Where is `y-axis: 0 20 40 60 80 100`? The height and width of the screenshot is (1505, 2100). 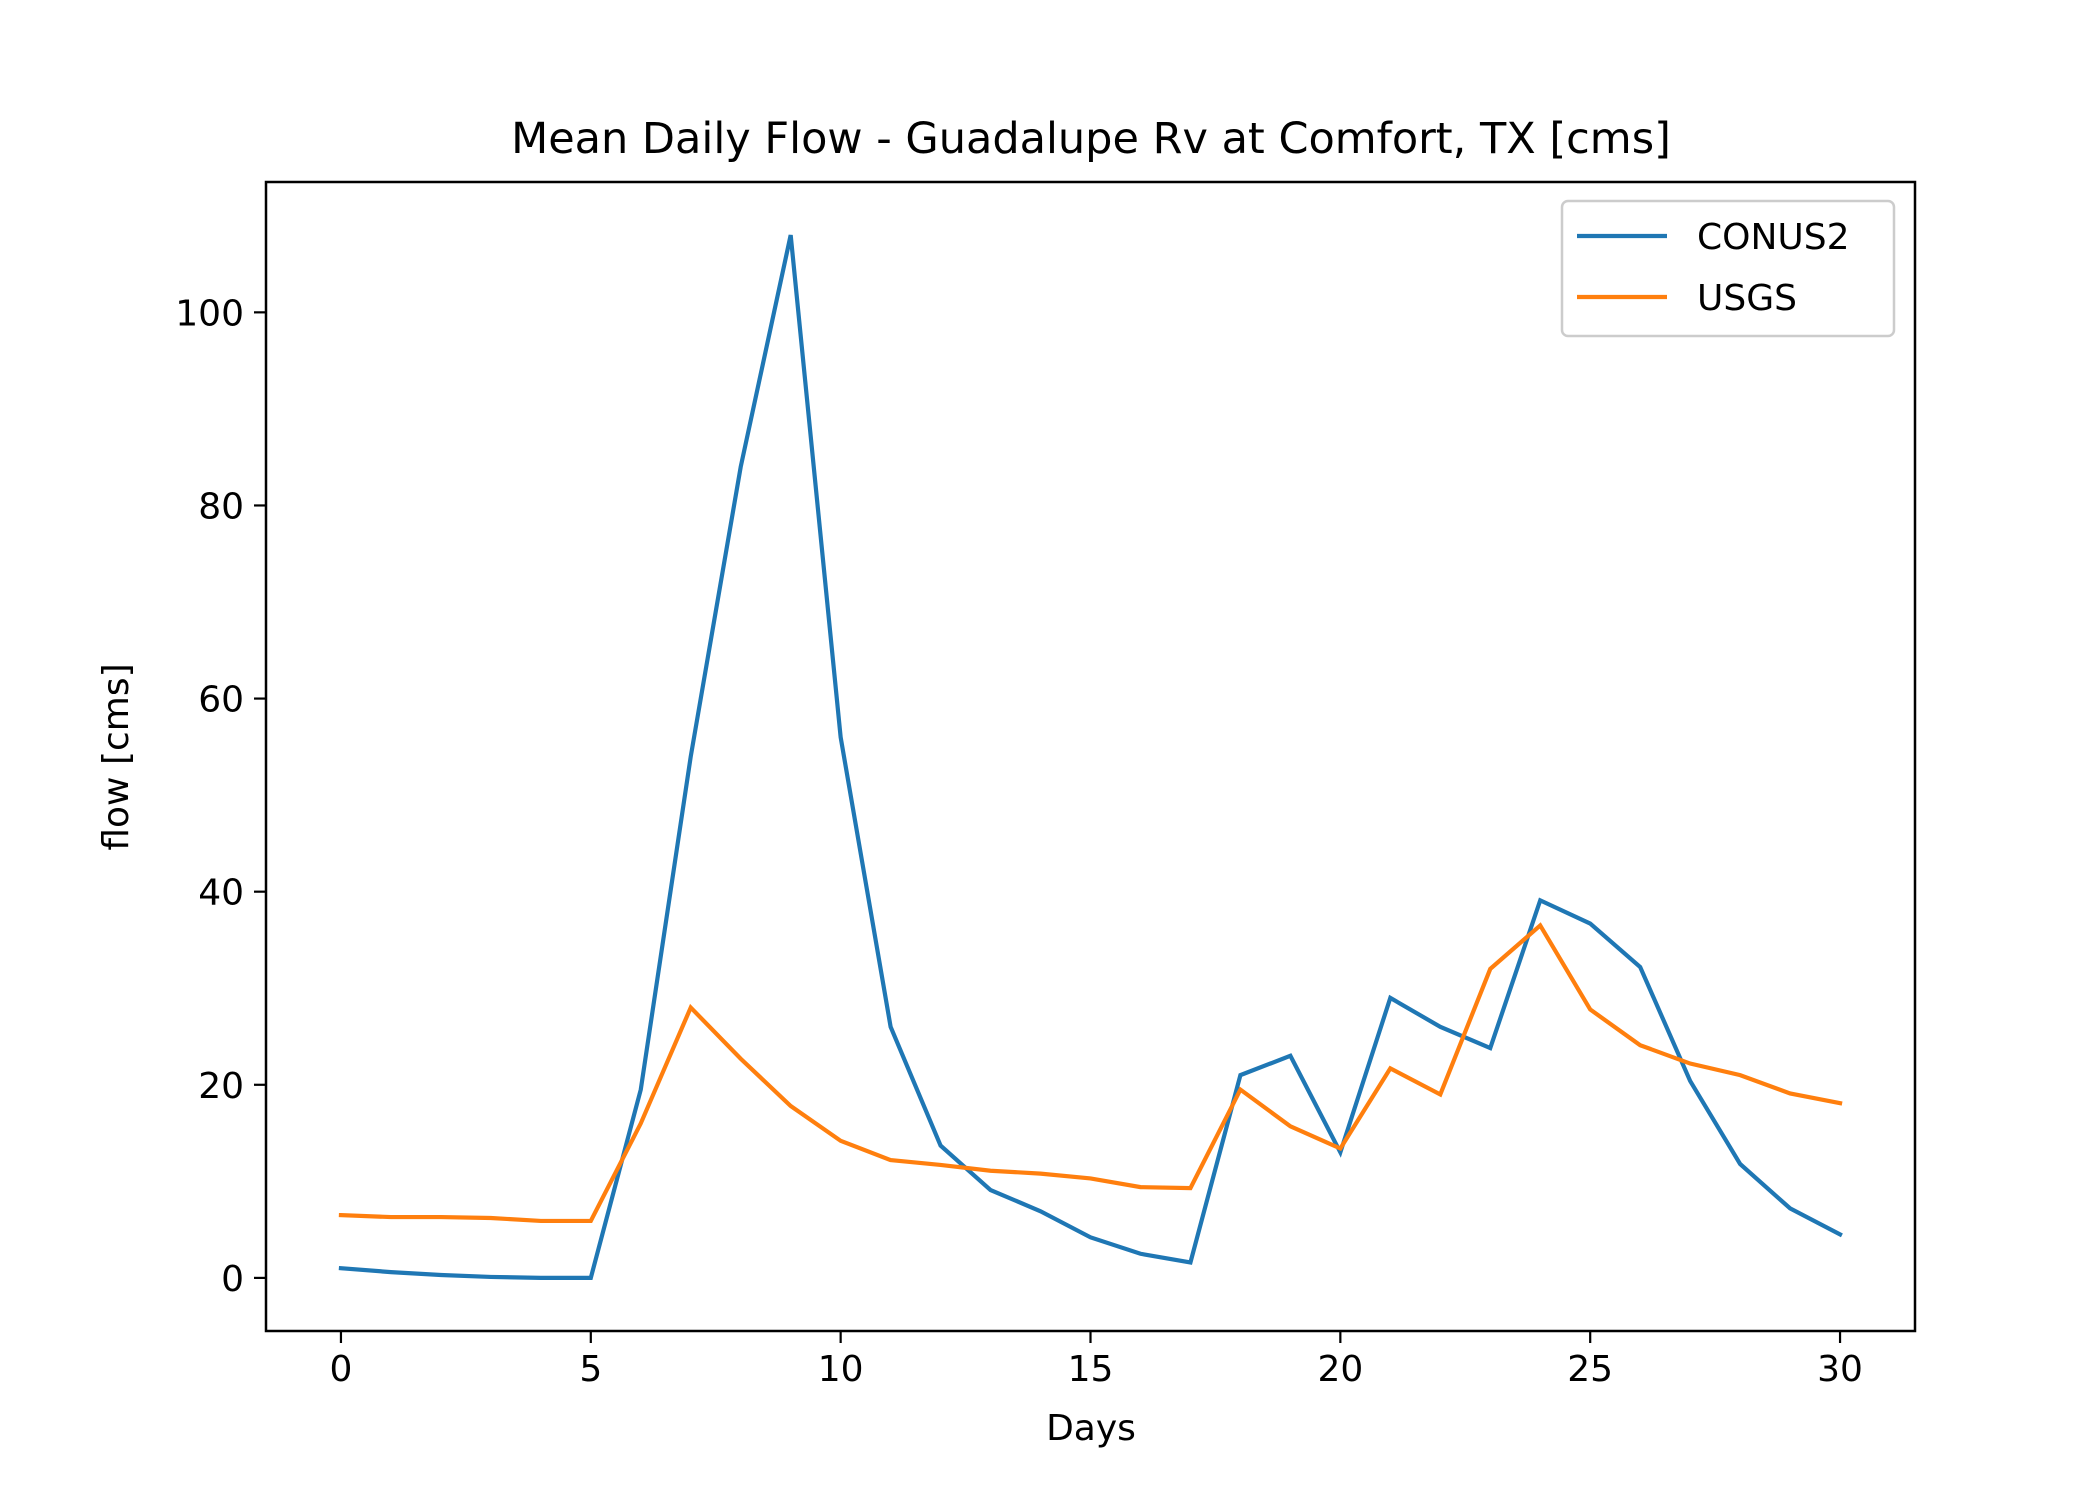 y-axis: 0 20 40 60 80 100 is located at coordinates (220, 796).